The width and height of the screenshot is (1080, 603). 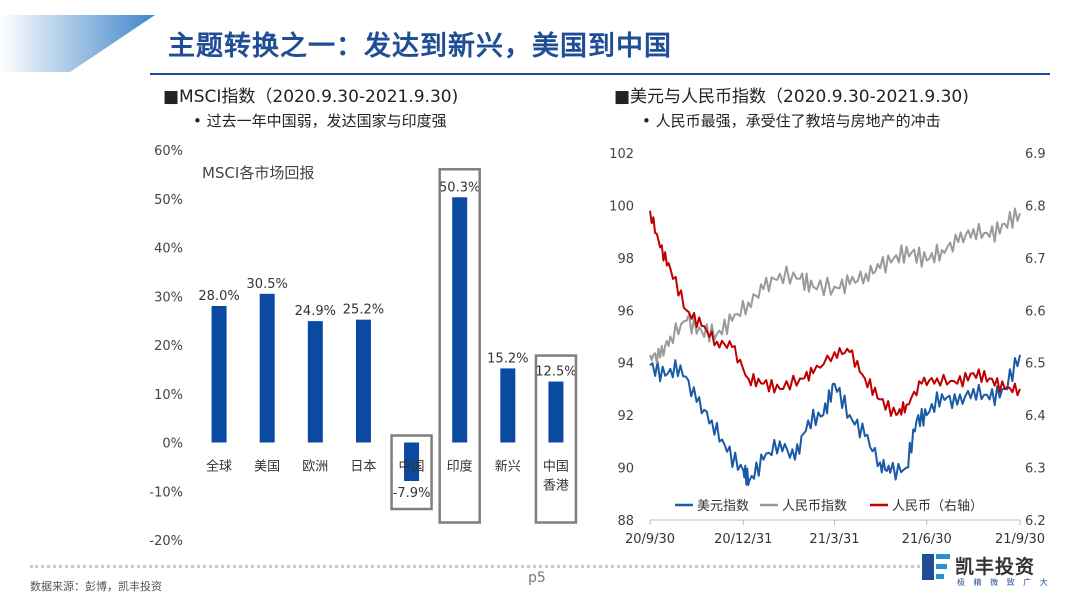 I want to click on y-left-tick-label: 102, so click(x=621, y=154).